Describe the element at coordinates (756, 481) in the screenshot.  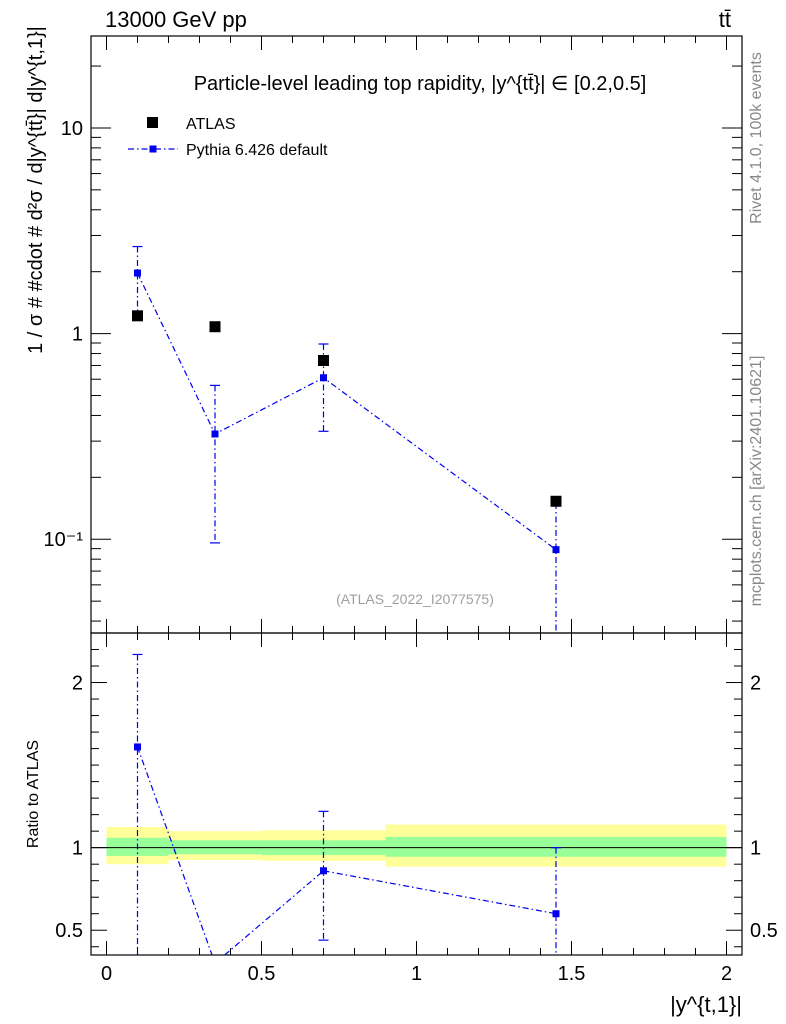
I see `source-label: mcplots.cern.ch [arXiv:2401.10621]` at that location.